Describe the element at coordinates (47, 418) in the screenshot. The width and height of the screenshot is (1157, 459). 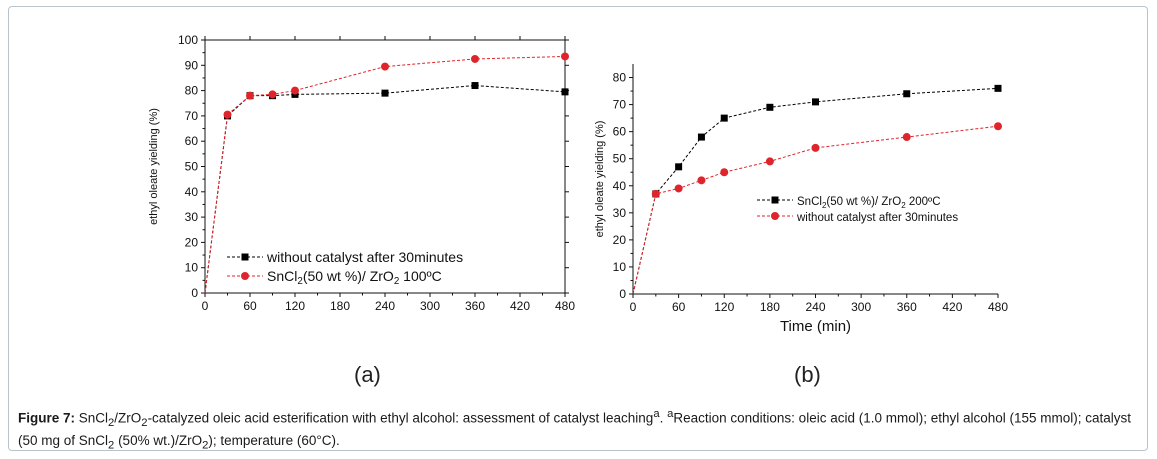
I see `caption-label: Figure 7:` at that location.